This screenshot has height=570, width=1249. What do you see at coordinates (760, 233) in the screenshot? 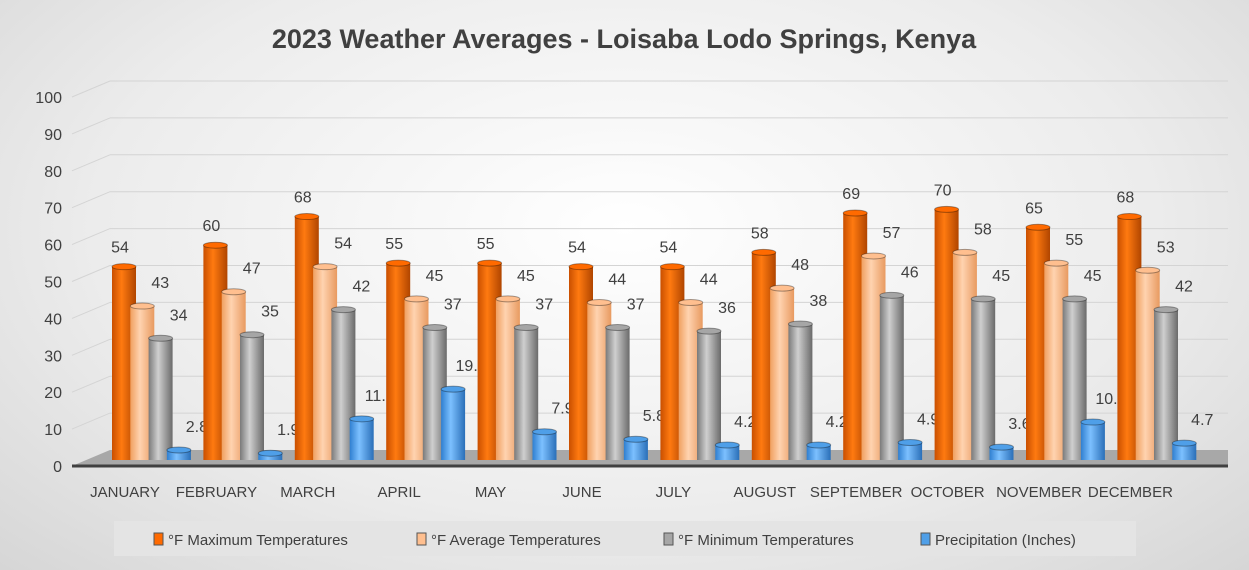
I see `data-label: 58` at bounding box center [760, 233].